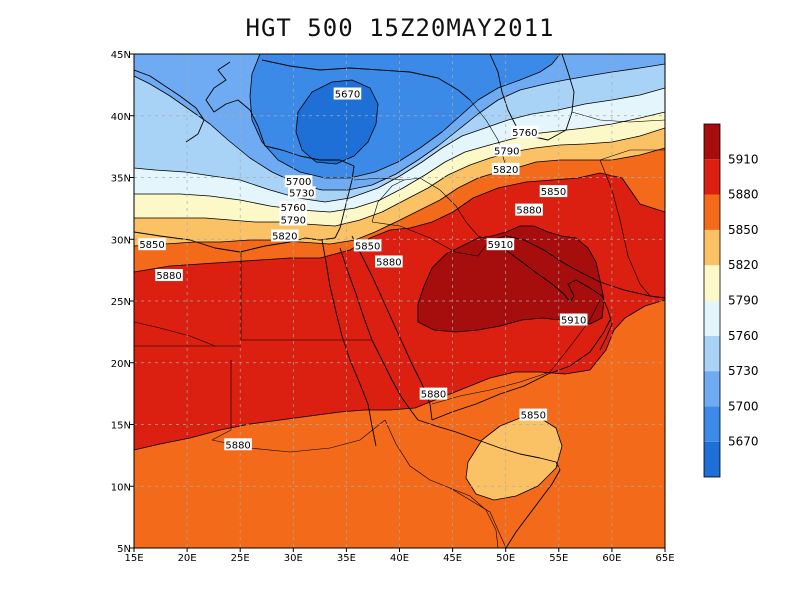 The height and width of the screenshot is (600, 800). What do you see at coordinates (577, 267) in the screenshot?
I see `coast-iran` at bounding box center [577, 267].